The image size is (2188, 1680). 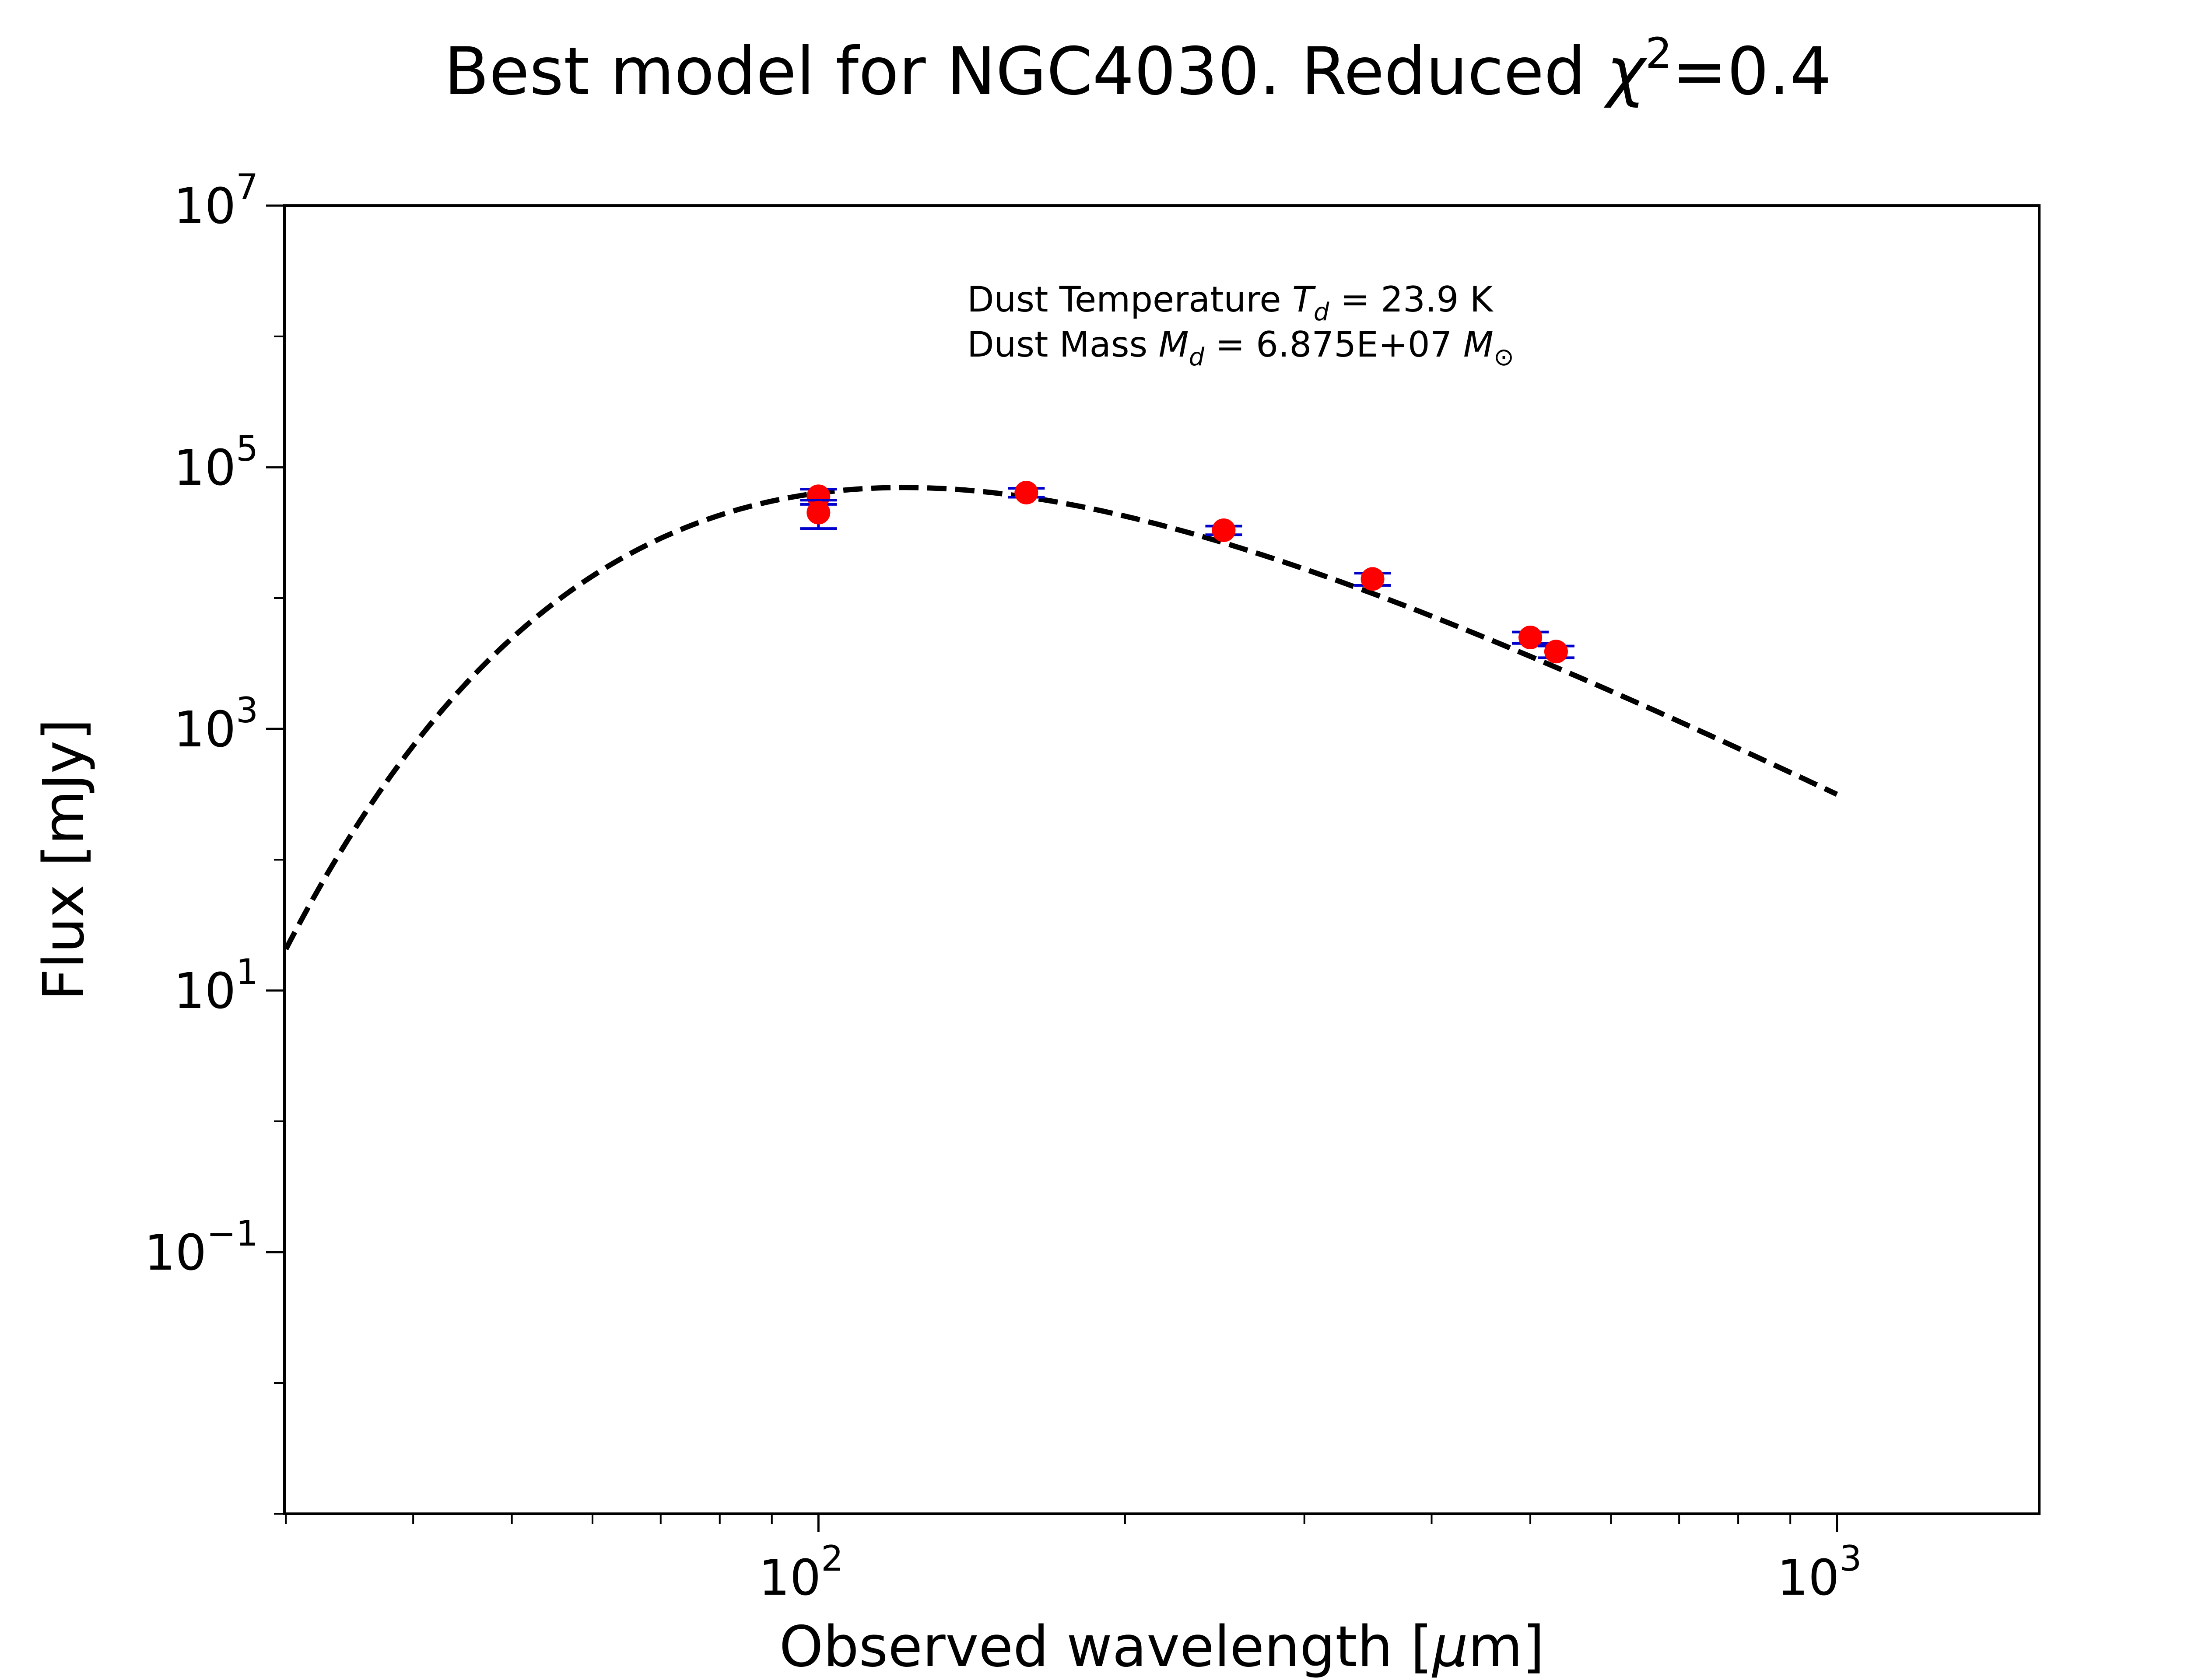 What do you see at coordinates (214, 841) in the screenshot?
I see `y-axis-ticks: 10⁻¹ 10¹ 10³ 10⁵ 10⁷` at bounding box center [214, 841].